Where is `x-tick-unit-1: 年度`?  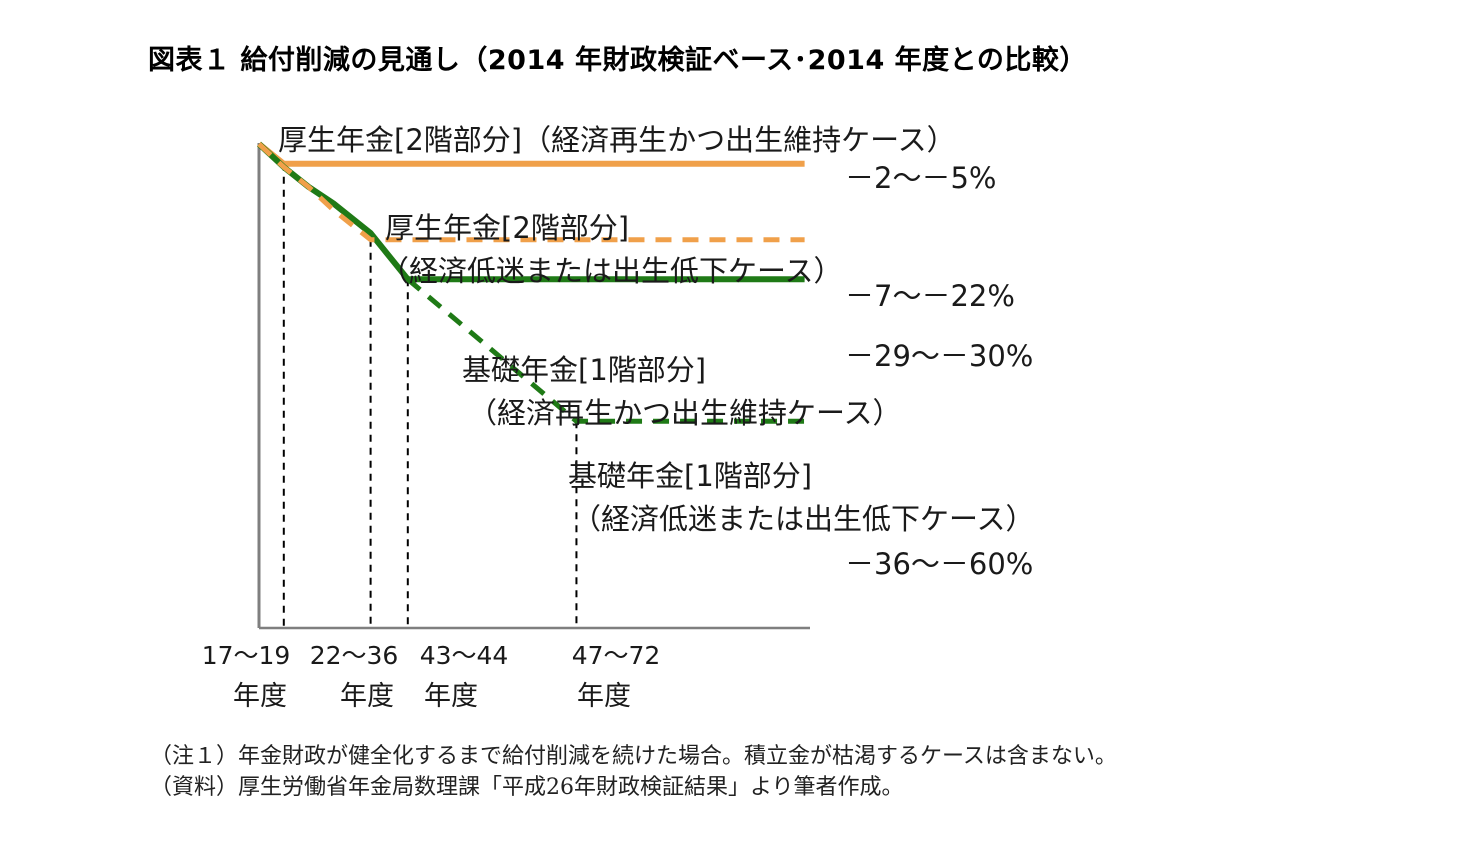 x-tick-unit-1: 年度 is located at coordinates (260, 696).